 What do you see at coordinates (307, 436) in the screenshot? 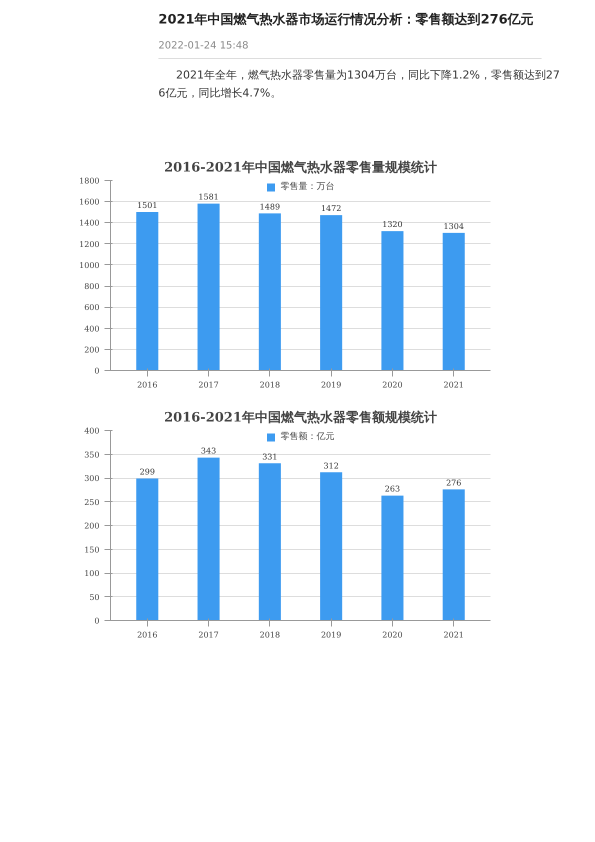
I see `legend-label: 零售额：亿元` at bounding box center [307, 436].